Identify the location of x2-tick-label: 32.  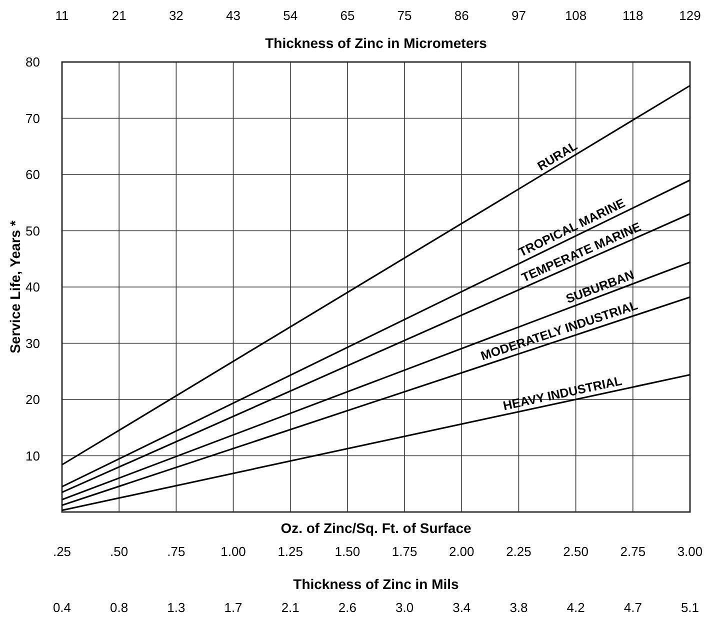
(176, 15).